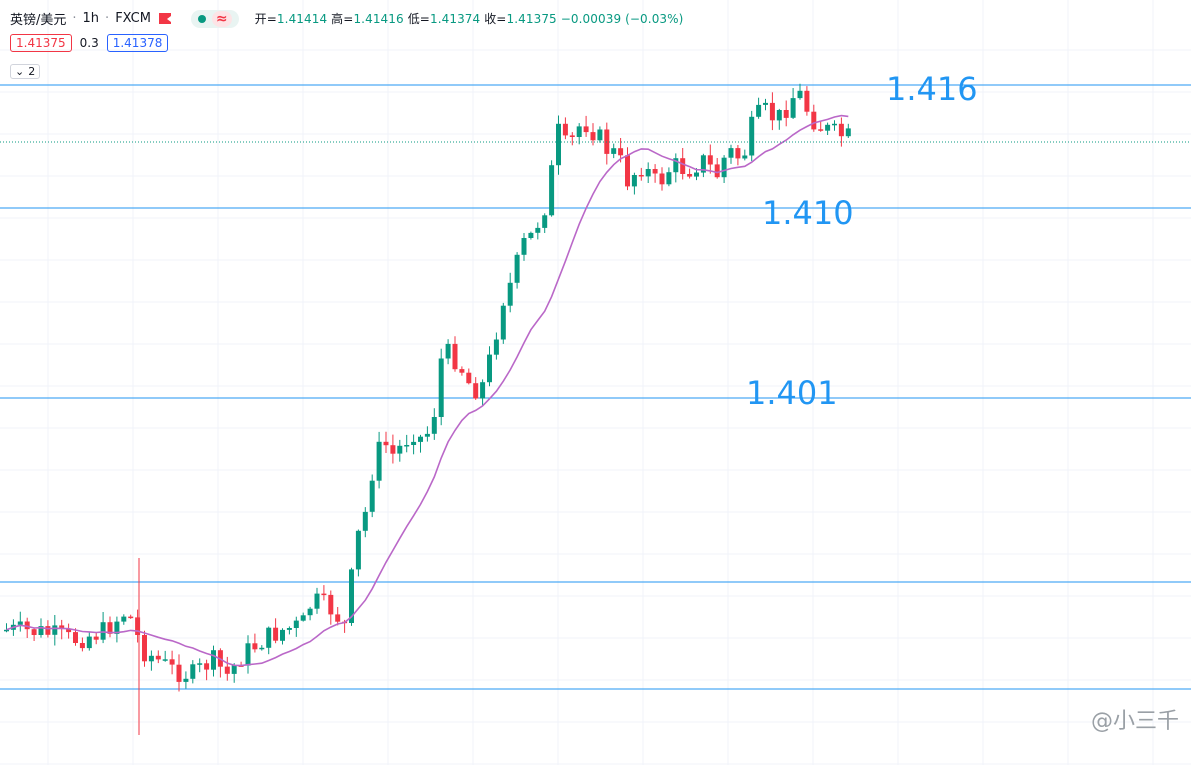 The image size is (1191, 765). I want to click on trade-buttons: 1.41375 0.3 1.41378, so click(89, 43).